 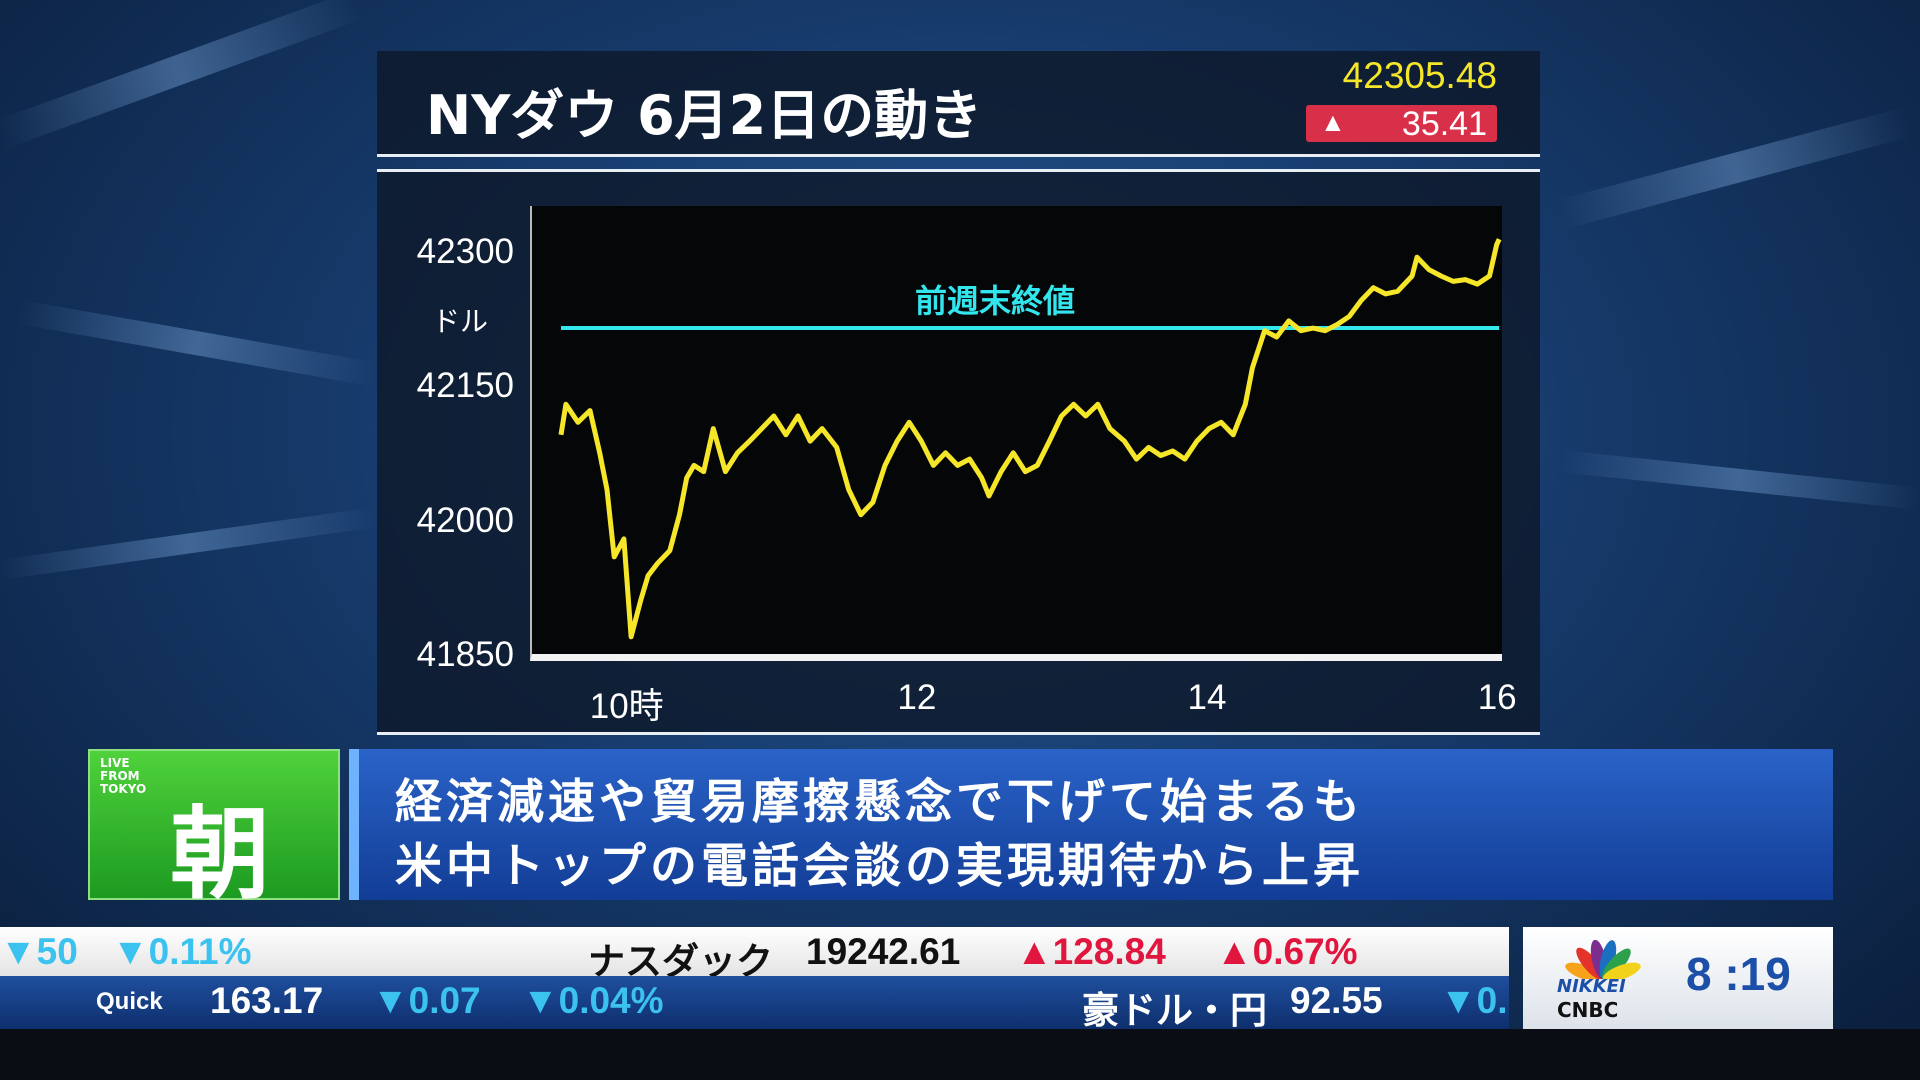 What do you see at coordinates (1091, 951) in the screenshot?
I see `ticker-item: ▲128.84` at bounding box center [1091, 951].